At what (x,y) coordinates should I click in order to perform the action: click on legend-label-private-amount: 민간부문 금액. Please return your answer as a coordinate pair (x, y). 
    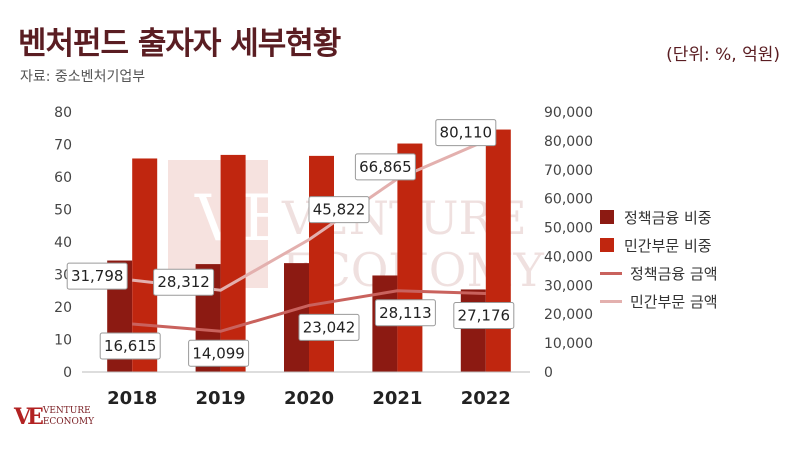
    Looking at the image, I should click on (674, 301).